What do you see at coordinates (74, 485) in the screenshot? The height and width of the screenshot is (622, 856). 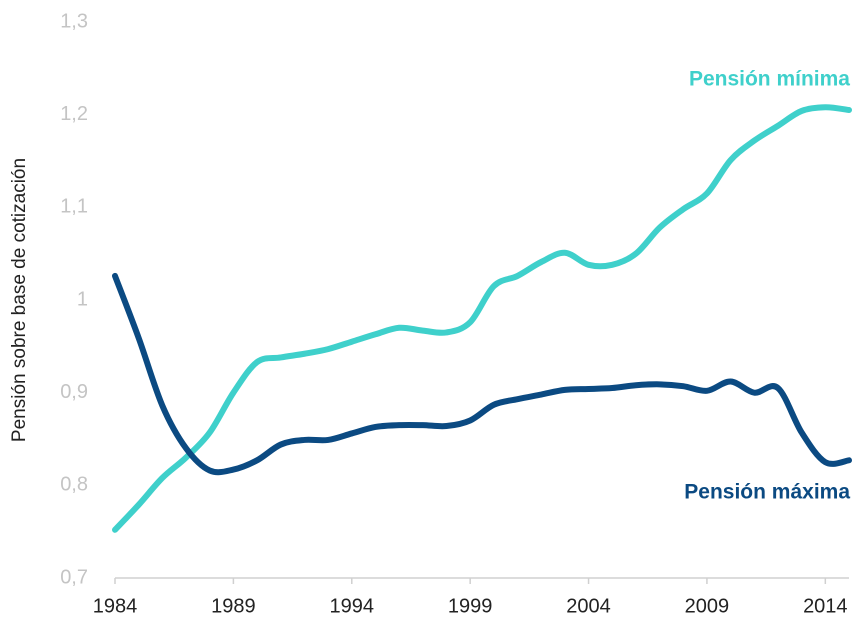 I see `y-tick-label: 0,8` at bounding box center [74, 485].